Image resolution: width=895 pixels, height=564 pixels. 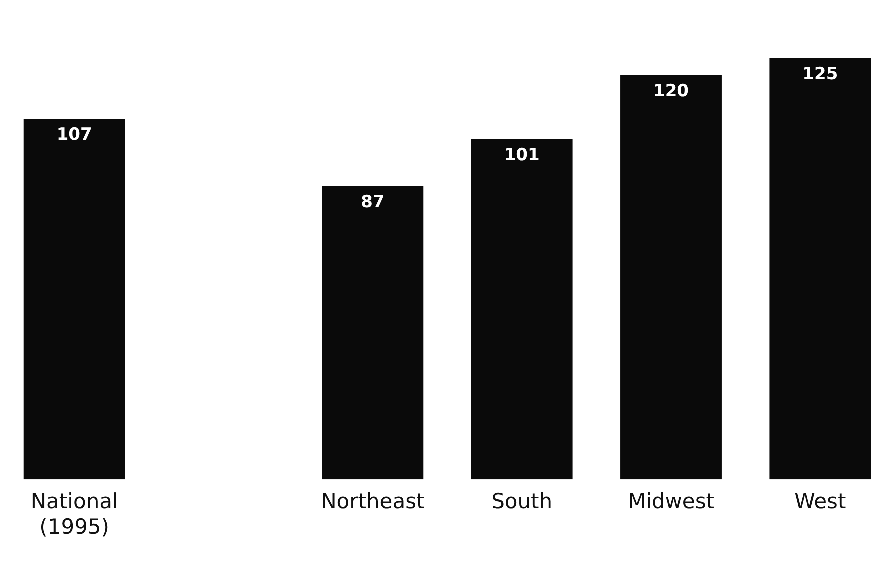 What do you see at coordinates (74, 135) in the screenshot?
I see `data-label: 107` at bounding box center [74, 135].